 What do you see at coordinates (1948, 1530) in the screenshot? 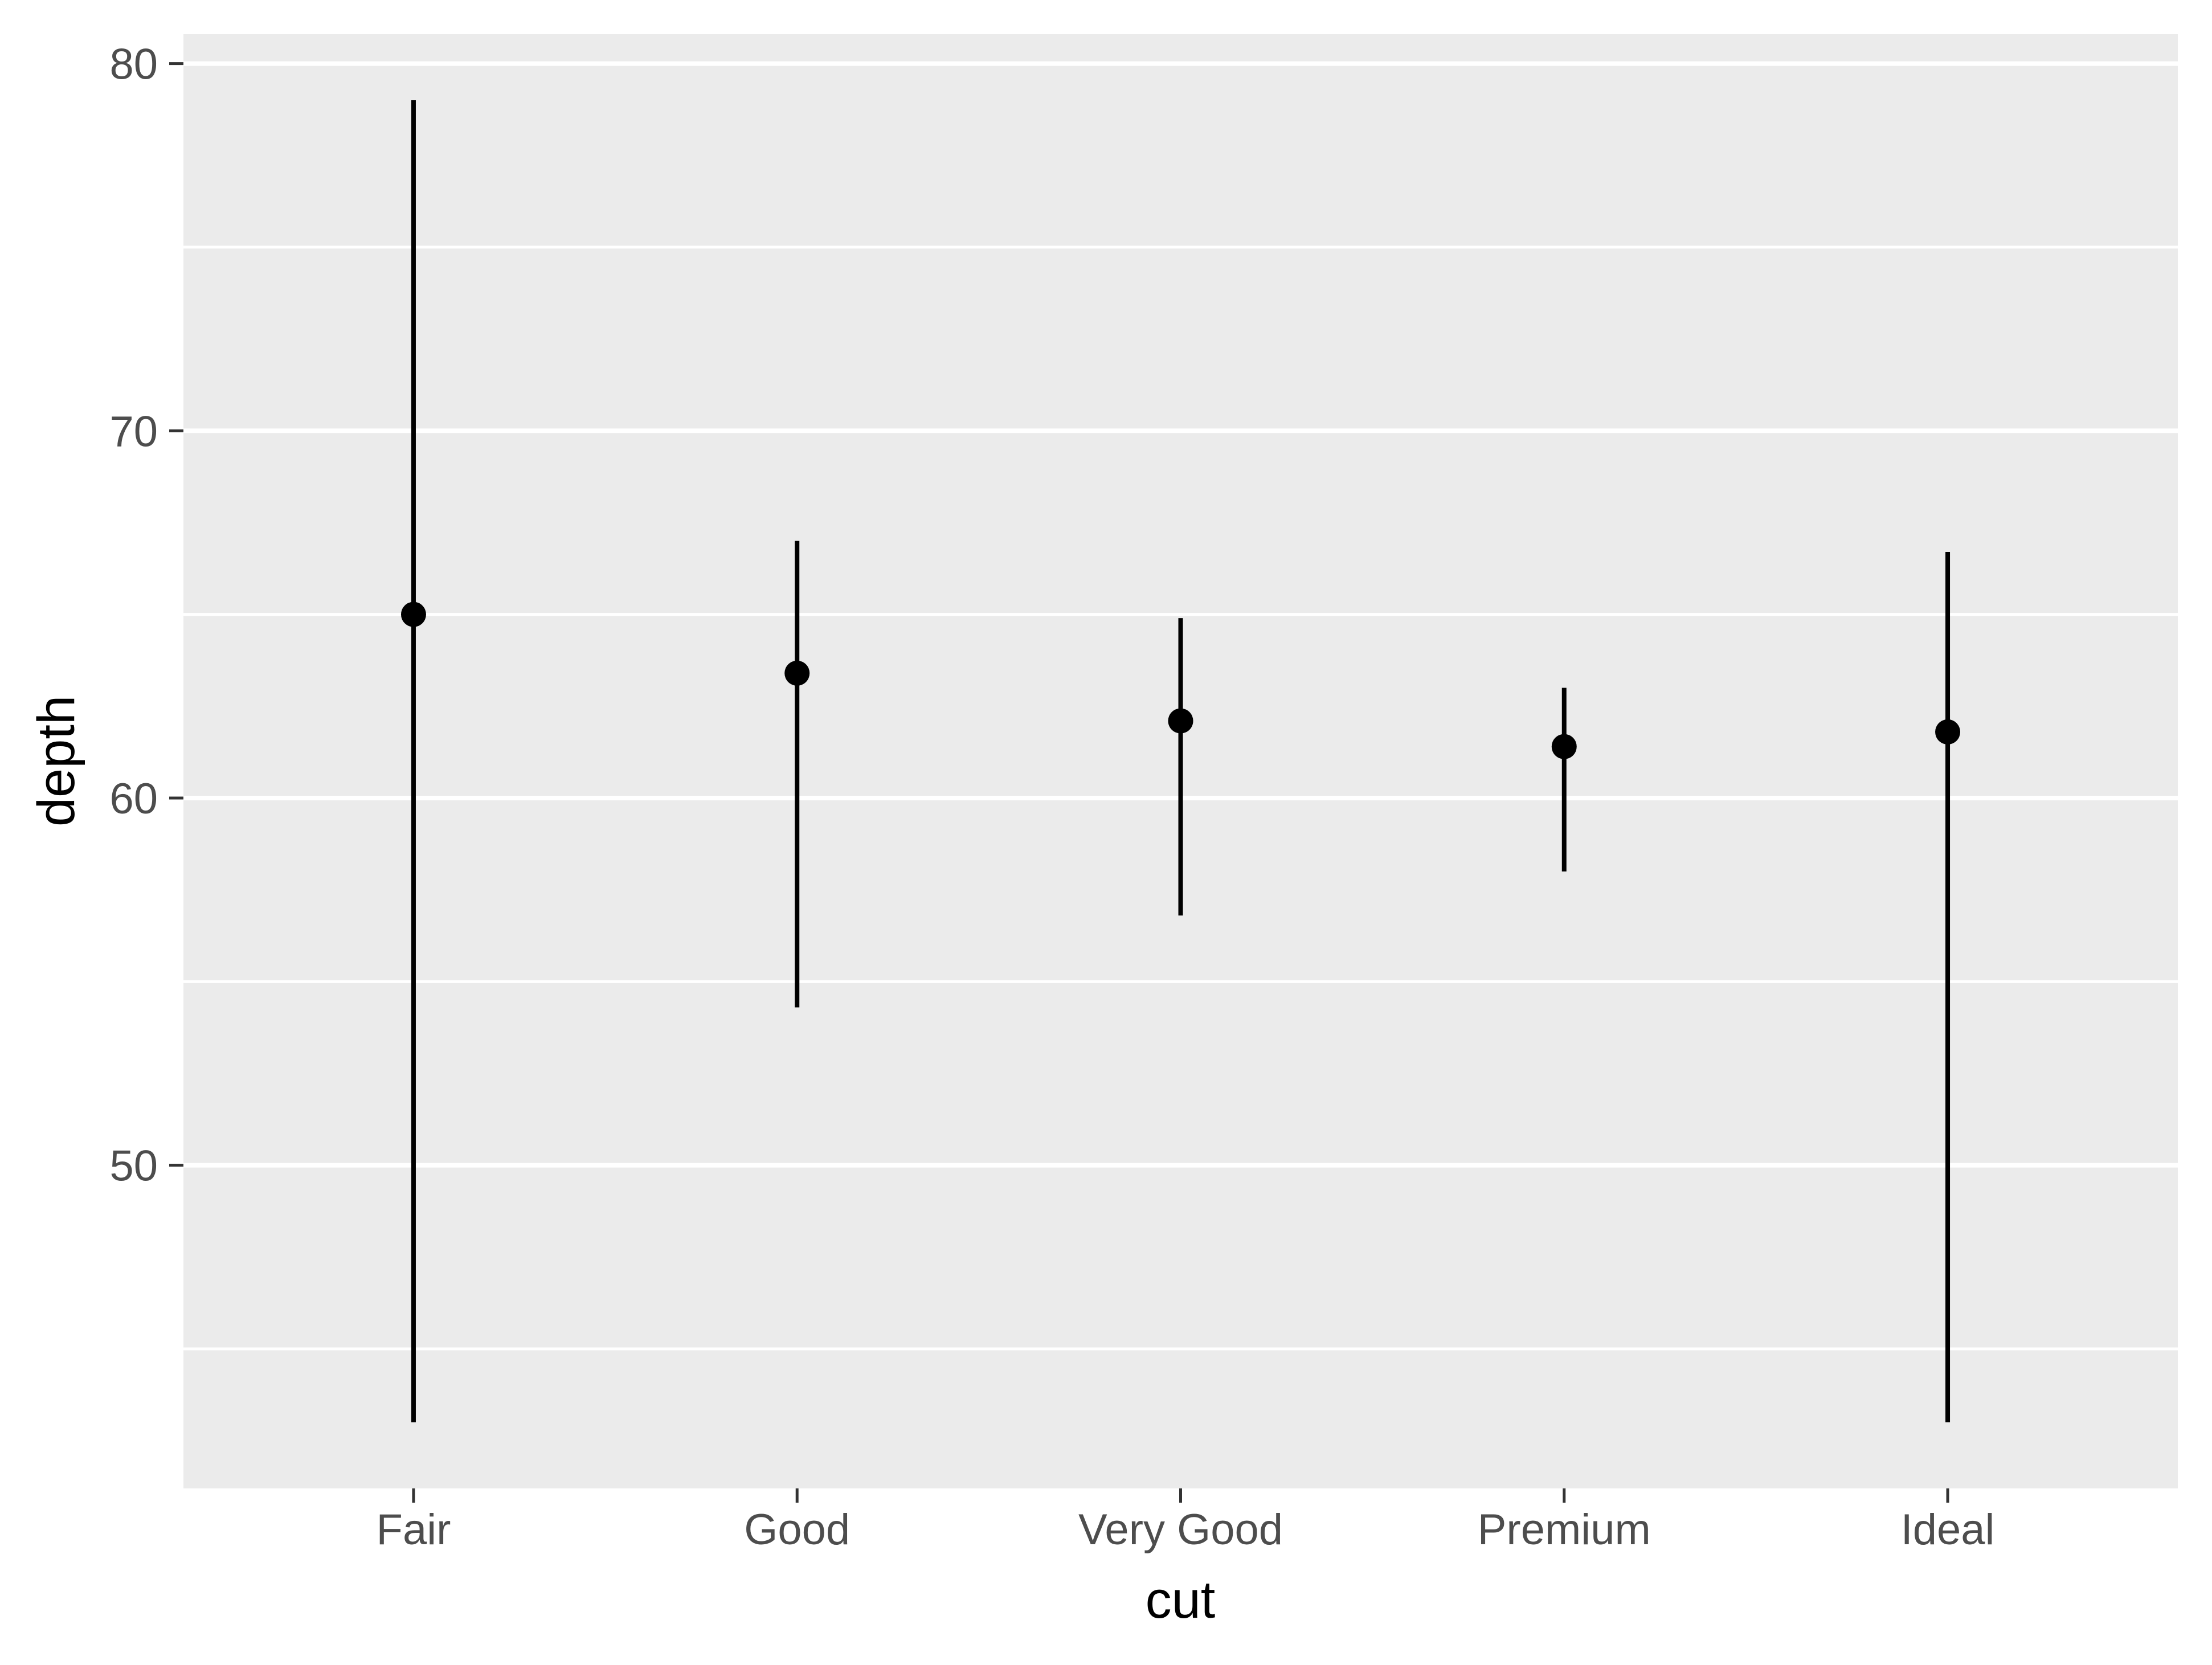
I see `x-tick-label-ideal: Ideal` at bounding box center [1948, 1530].